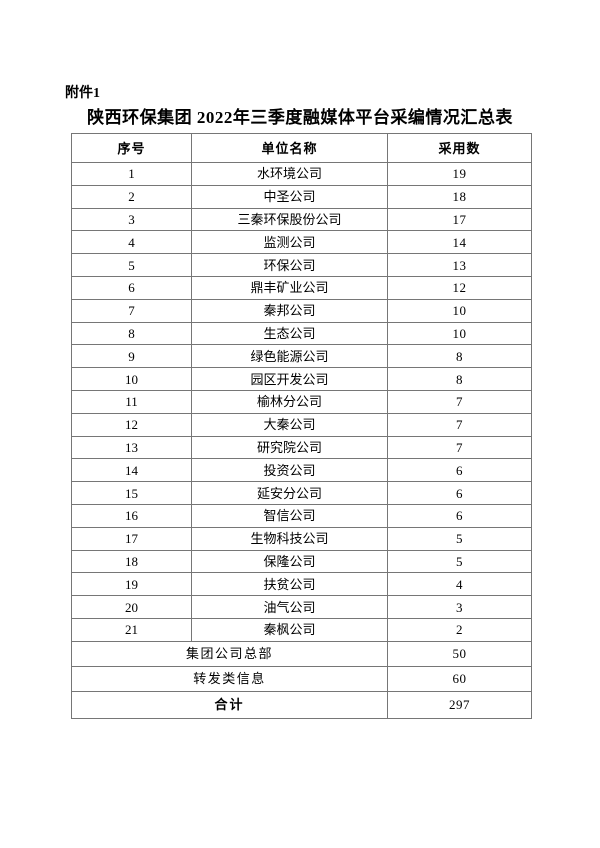 The width and height of the screenshot is (600, 848). I want to click on row-index-cell: 7, so click(131, 310).